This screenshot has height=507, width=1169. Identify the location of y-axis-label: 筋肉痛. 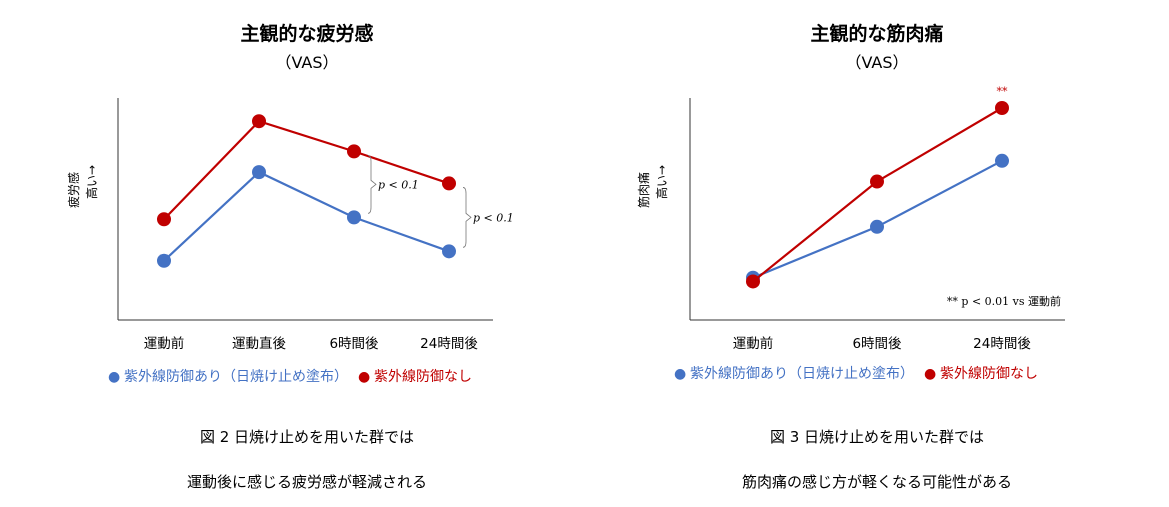
(643, 190).